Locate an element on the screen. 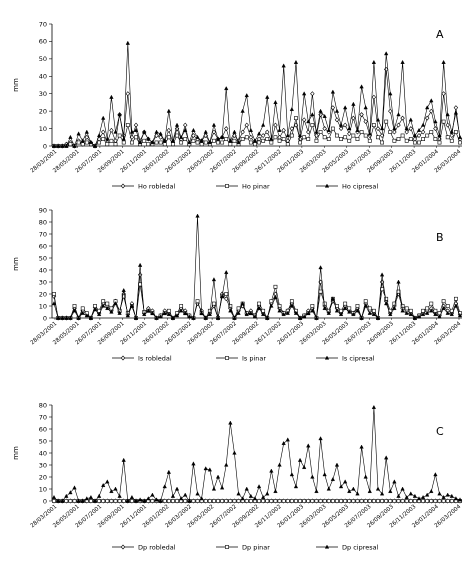  legend-label: Dp cipresal is located at coordinates (360, 547).